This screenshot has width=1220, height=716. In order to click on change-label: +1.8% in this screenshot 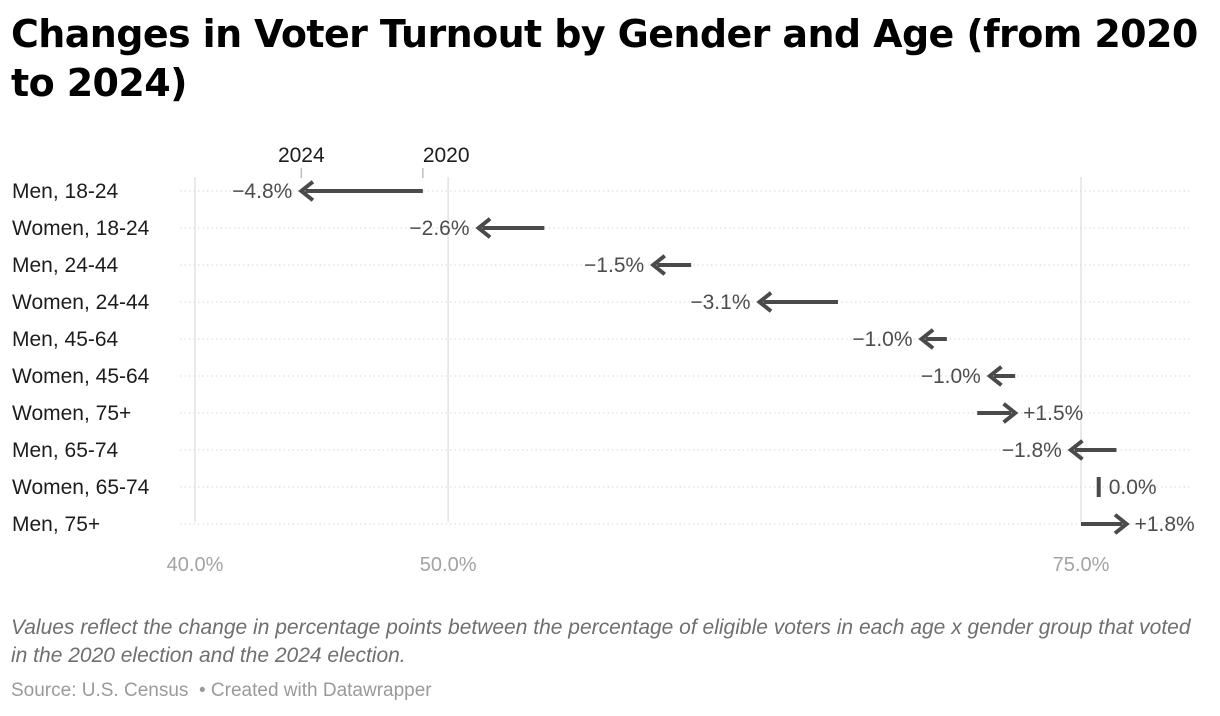, I will do `click(1165, 524)`.